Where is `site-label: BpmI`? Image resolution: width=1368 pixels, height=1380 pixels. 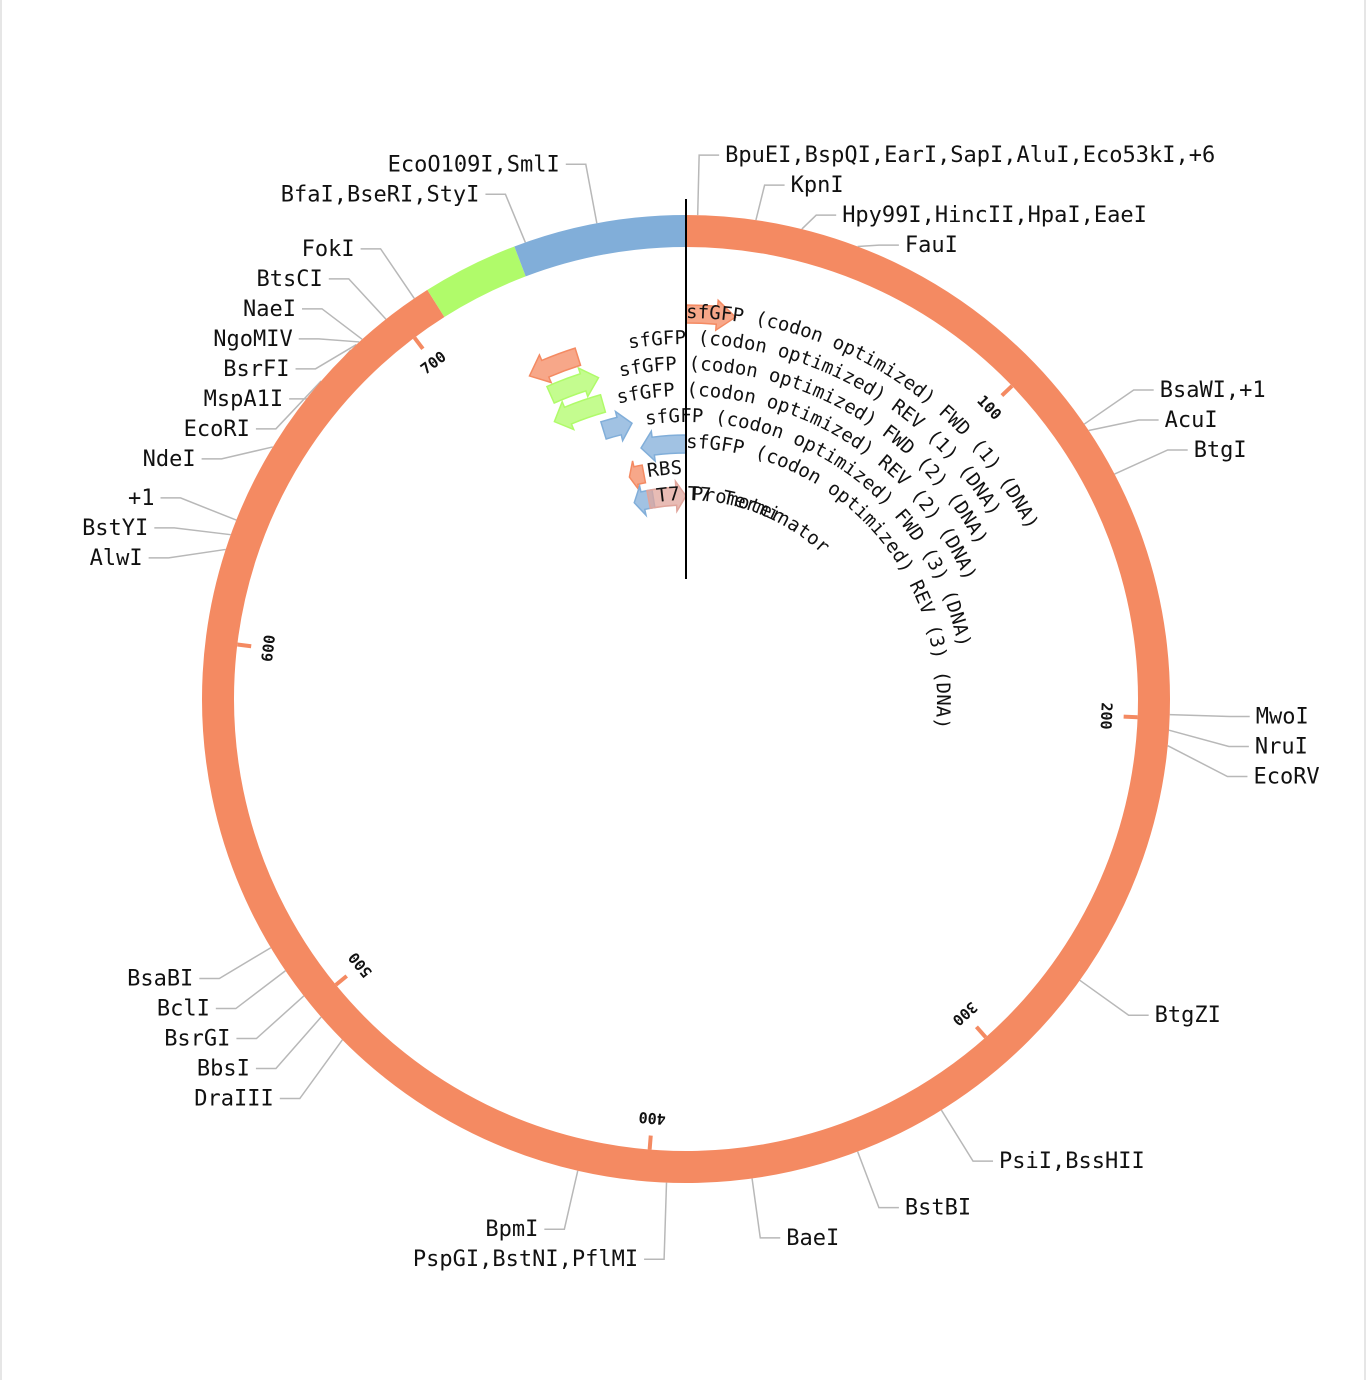
site-label: BpmI is located at coordinates (511, 1229).